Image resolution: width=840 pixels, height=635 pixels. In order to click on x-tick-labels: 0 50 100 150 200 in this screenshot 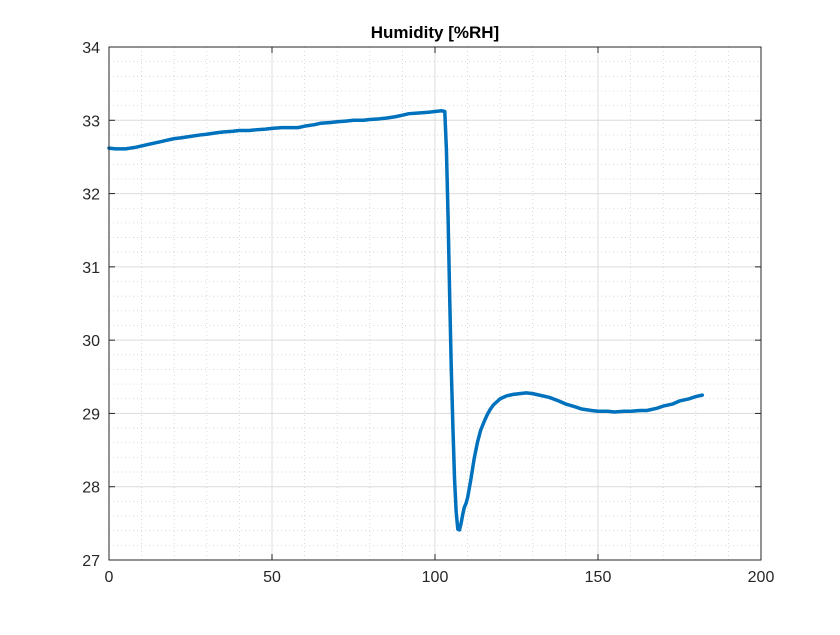, I will do `click(440, 577)`.